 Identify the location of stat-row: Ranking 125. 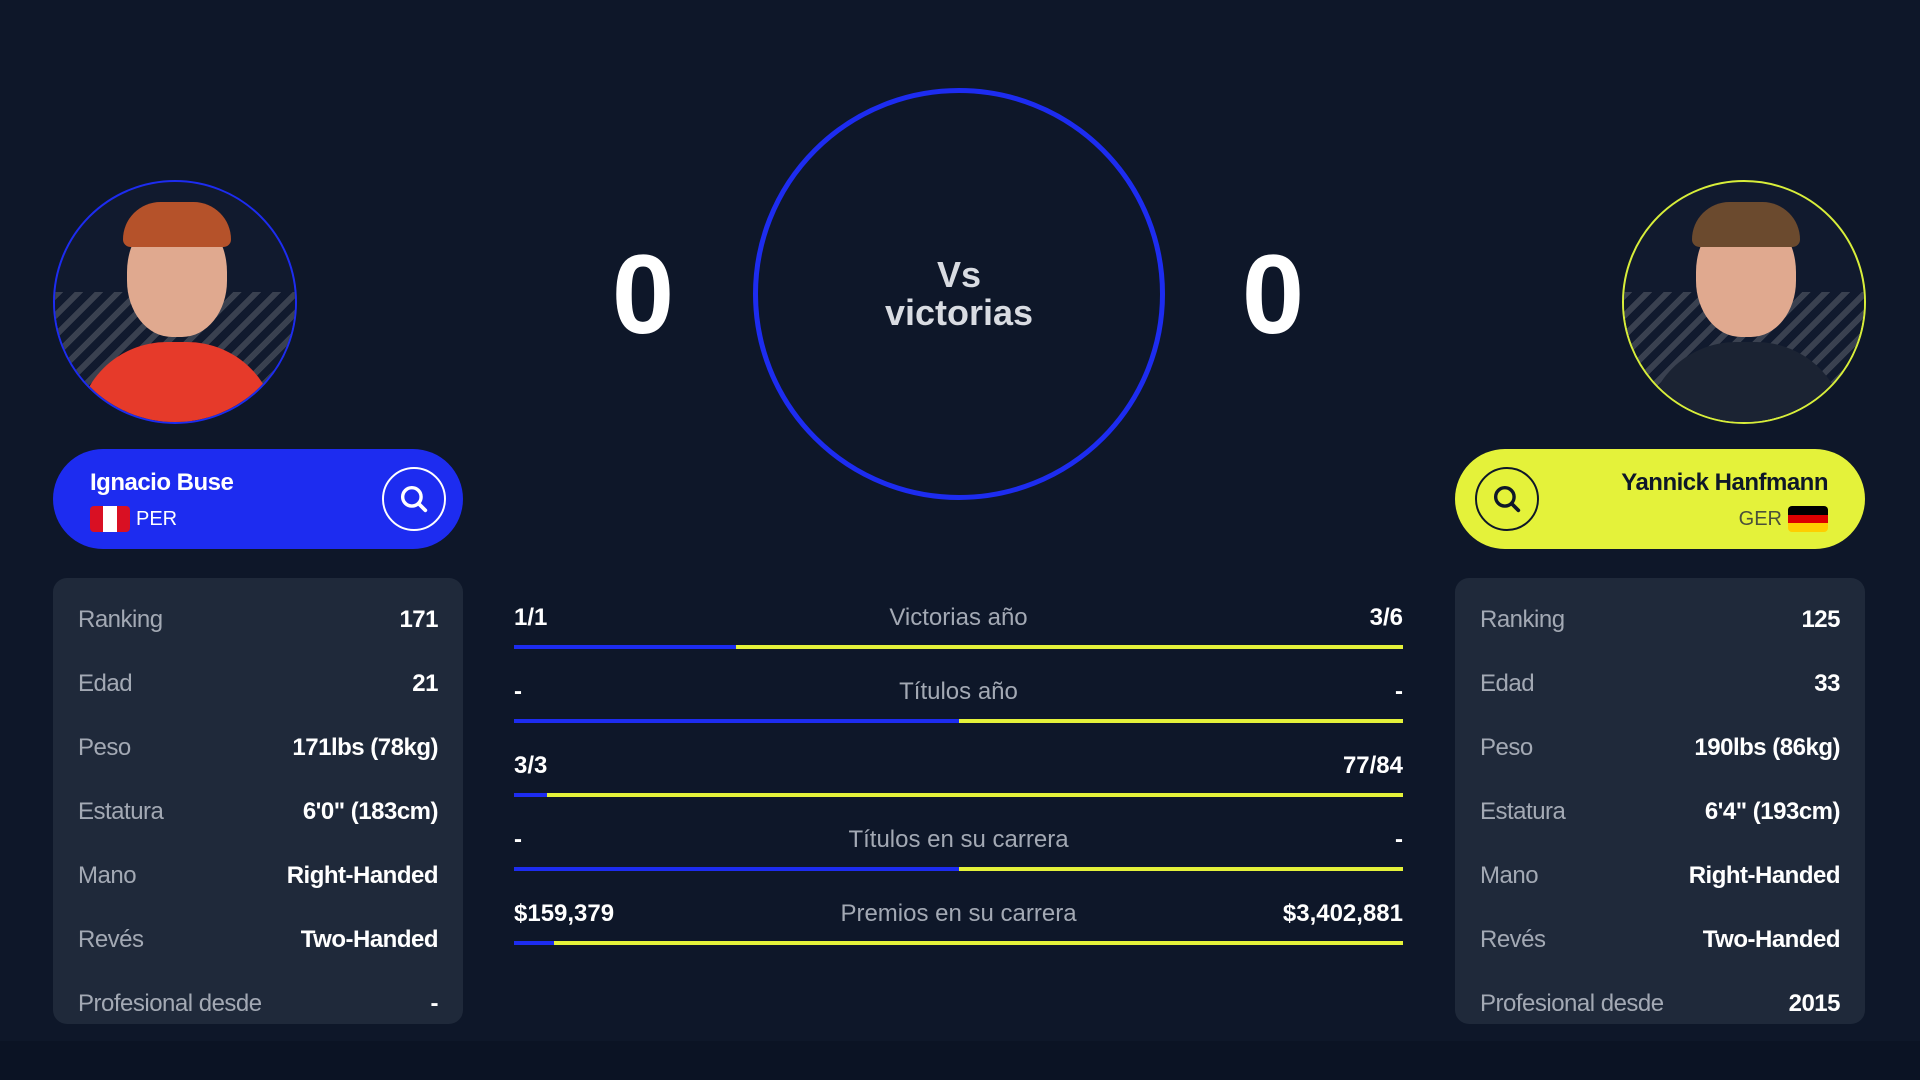
(1660, 620).